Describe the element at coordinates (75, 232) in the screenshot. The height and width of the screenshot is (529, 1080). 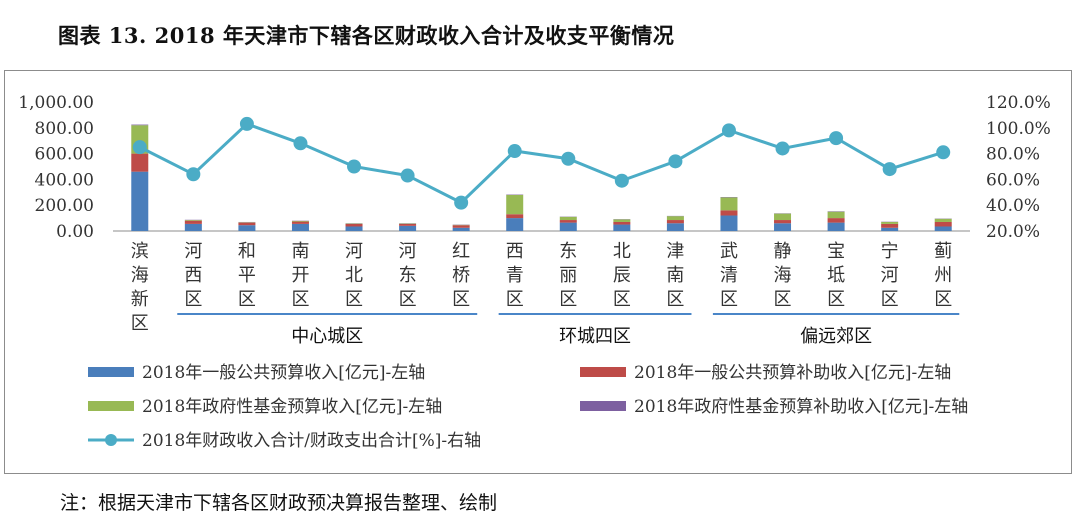
I see `y-left-tick-label: 0.00` at that location.